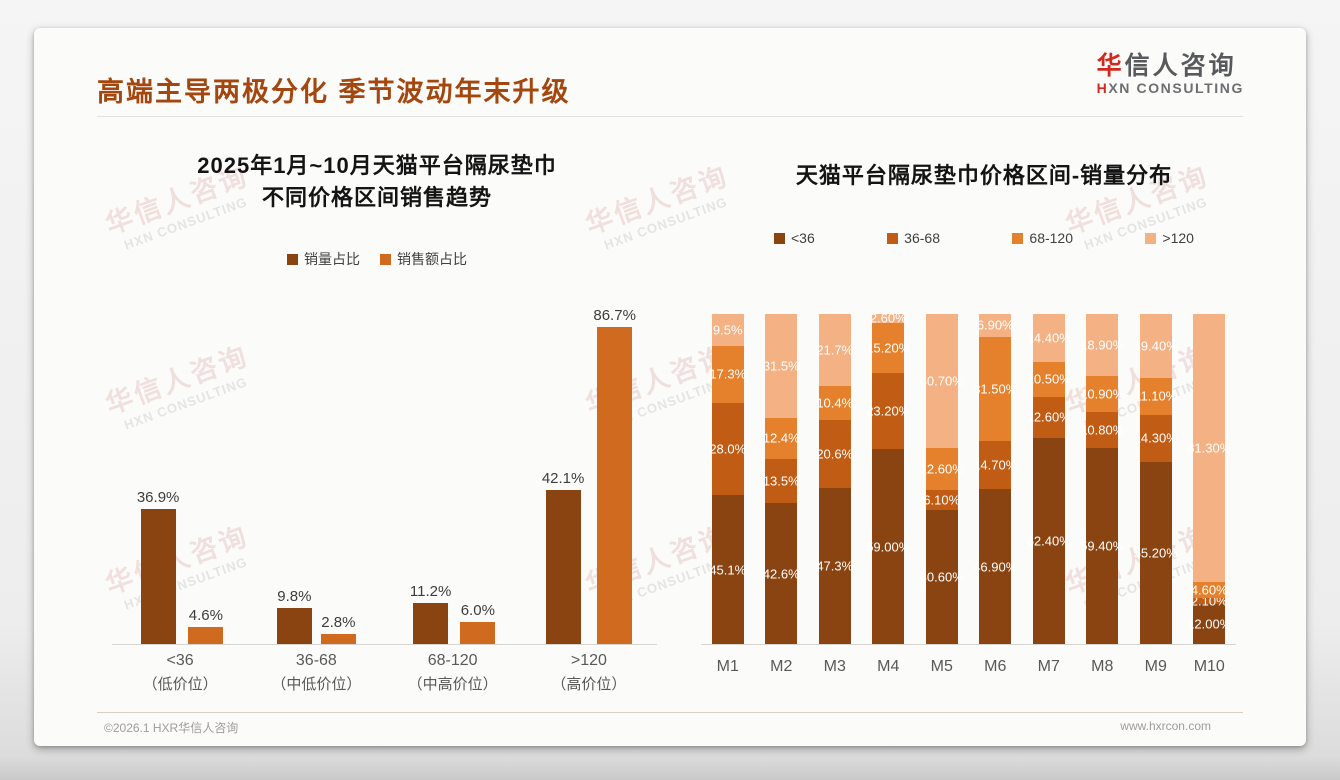 The height and width of the screenshot is (780, 1340). What do you see at coordinates (888, 546) in the screenshot?
I see `stack-segment: 59.00%` at bounding box center [888, 546].